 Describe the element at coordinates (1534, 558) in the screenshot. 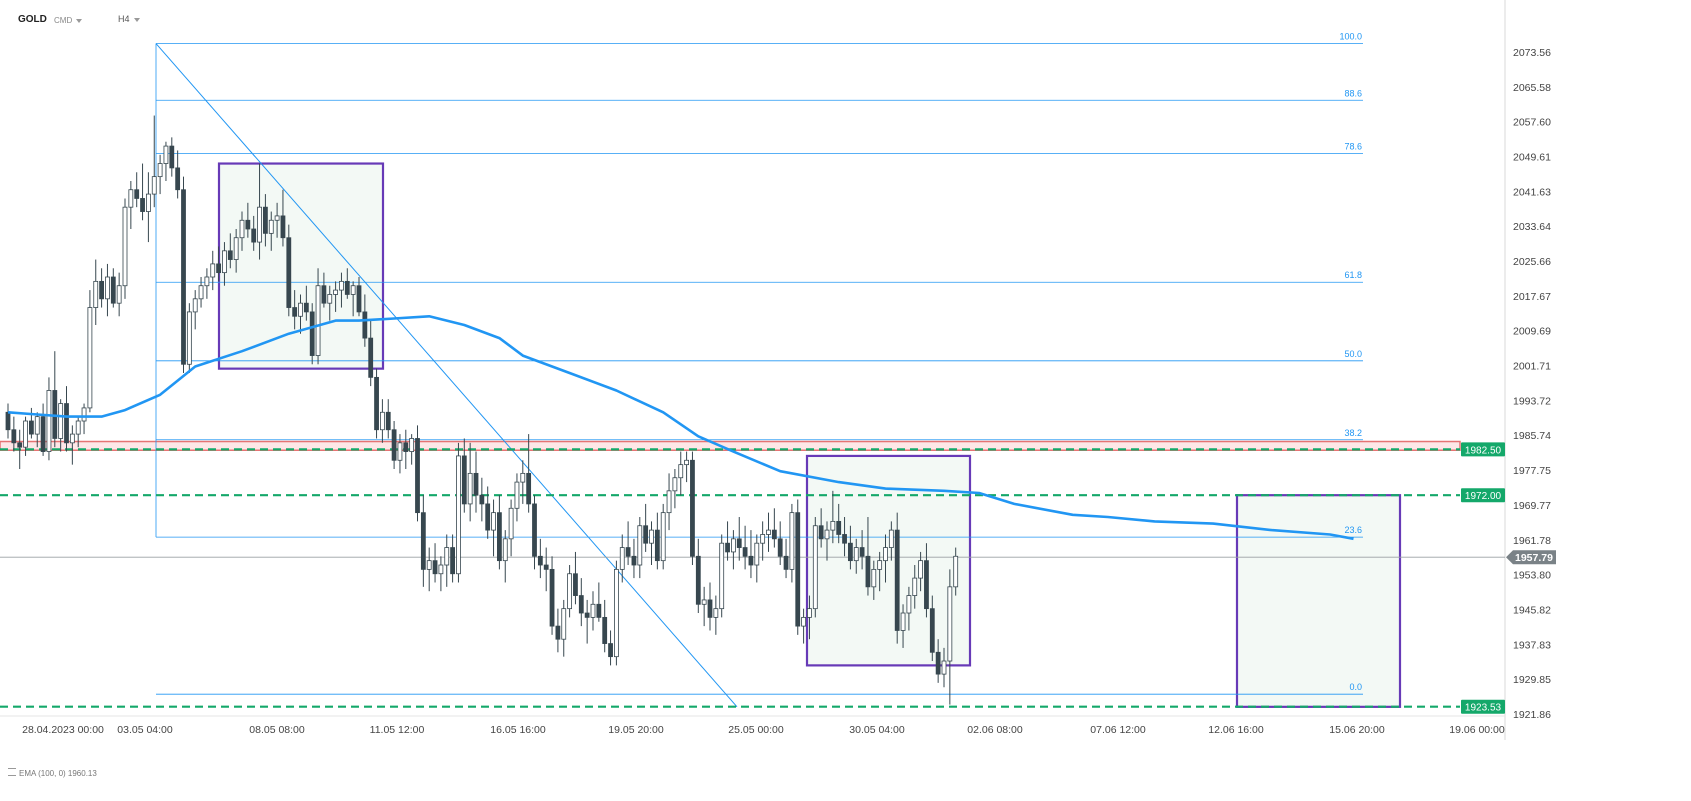

I see `current-price-label: 1957.79` at that location.